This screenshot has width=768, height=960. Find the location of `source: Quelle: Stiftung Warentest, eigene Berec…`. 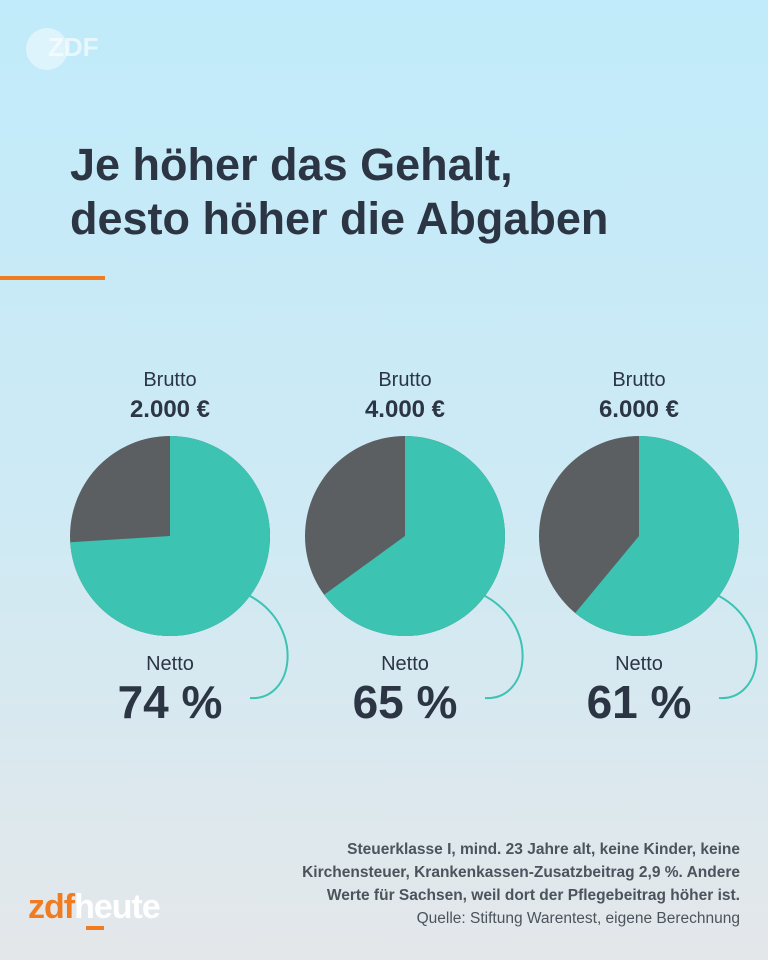

source: Quelle: Stiftung Warentest, eigene Berec… is located at coordinates (578, 918).